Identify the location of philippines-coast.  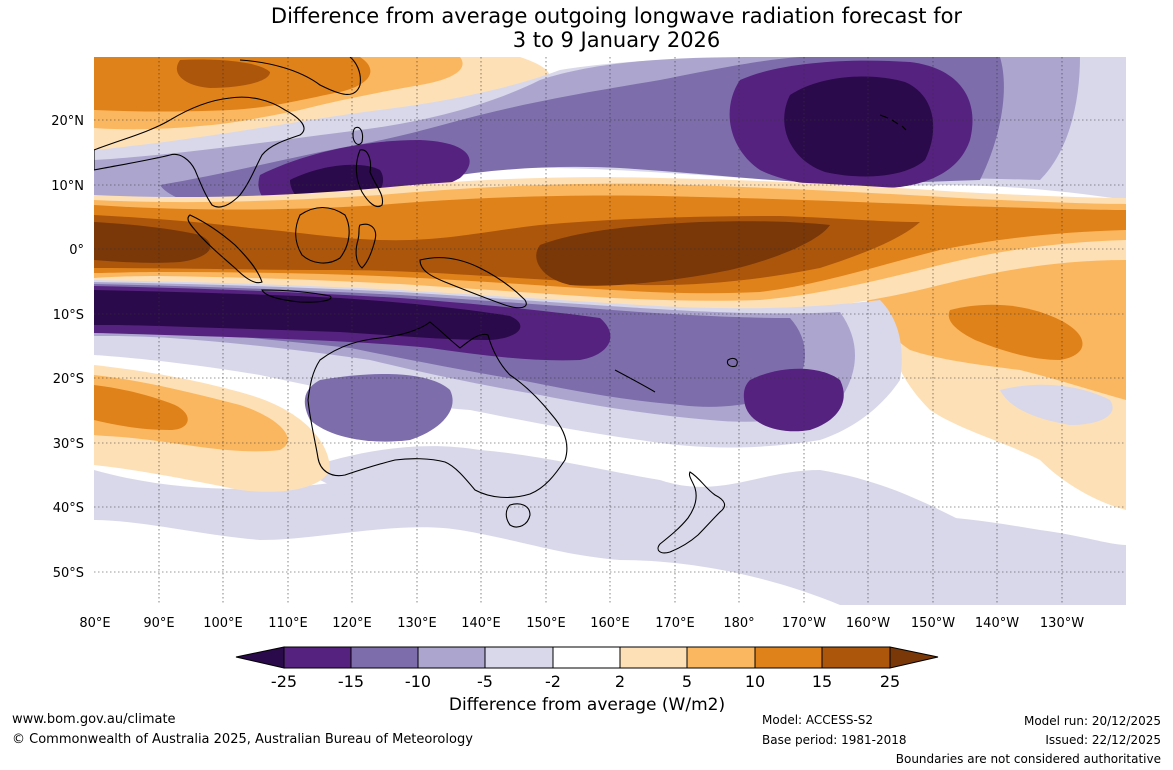
(369, 178).